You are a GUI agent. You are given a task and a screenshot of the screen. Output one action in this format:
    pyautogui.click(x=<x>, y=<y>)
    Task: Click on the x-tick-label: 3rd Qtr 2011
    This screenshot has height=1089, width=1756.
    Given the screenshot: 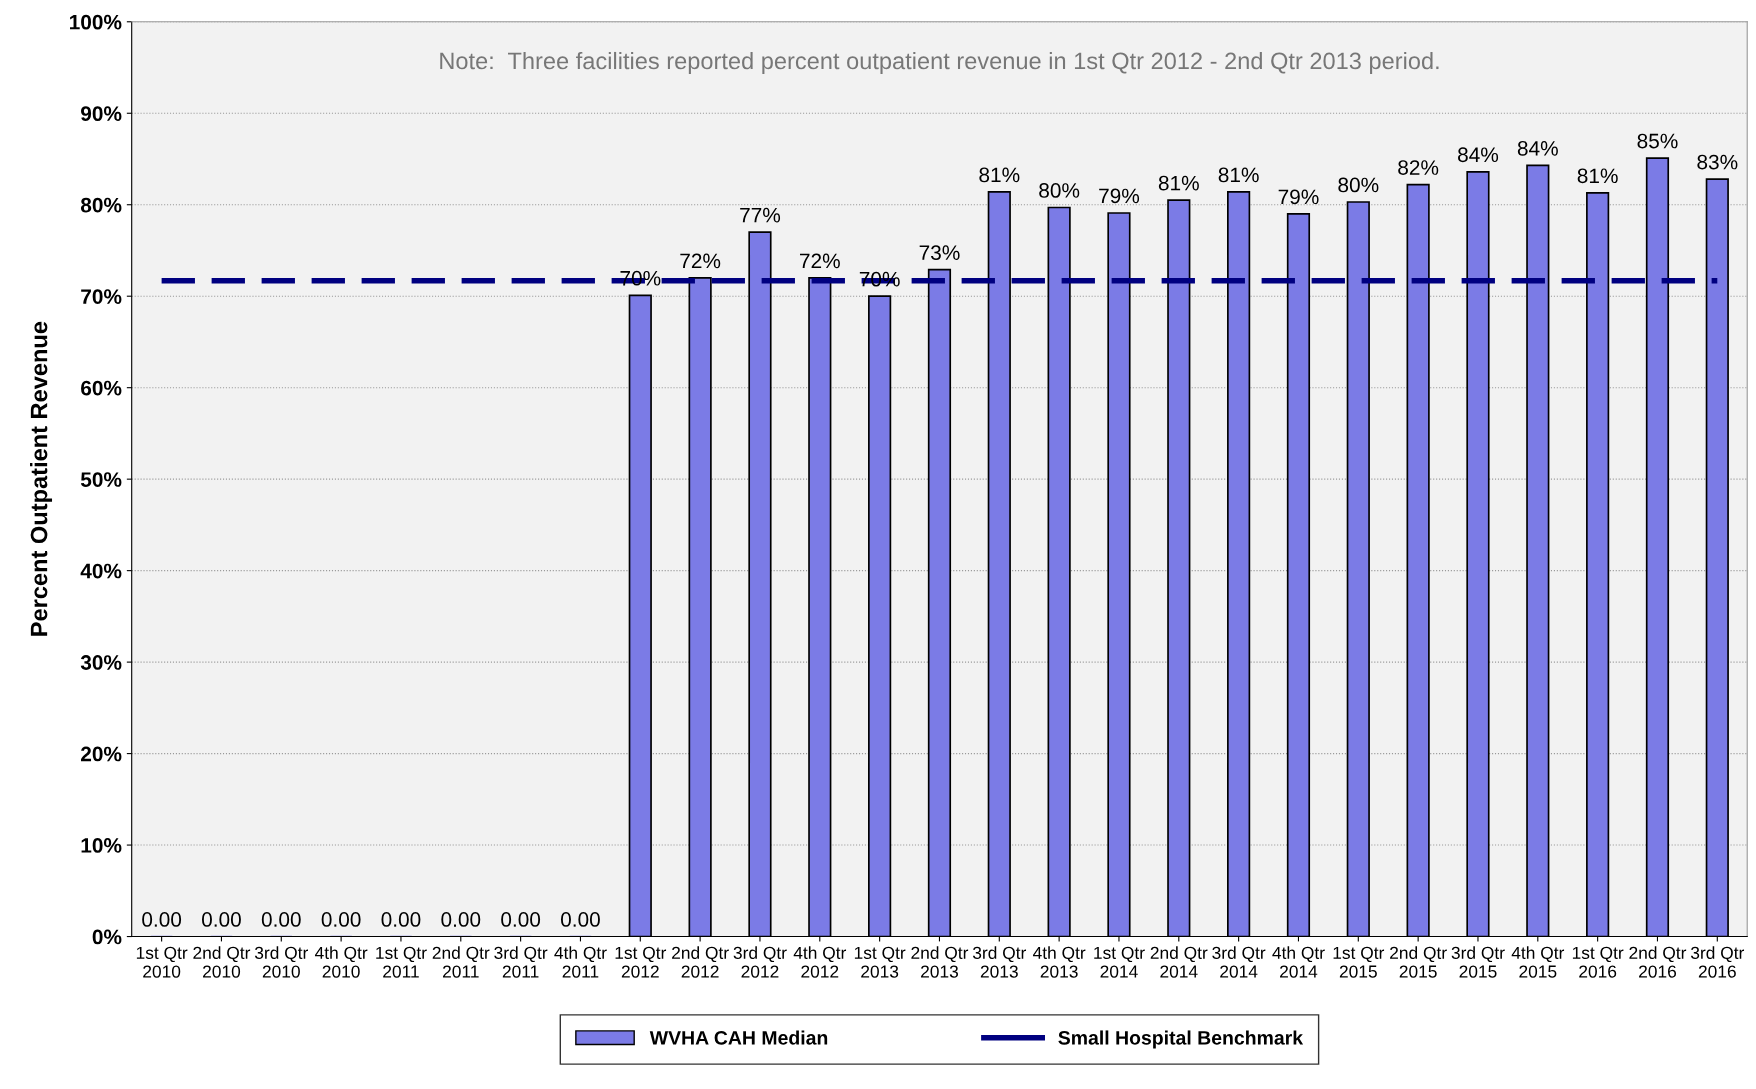 What is the action you would take?
    pyautogui.click(x=521, y=962)
    